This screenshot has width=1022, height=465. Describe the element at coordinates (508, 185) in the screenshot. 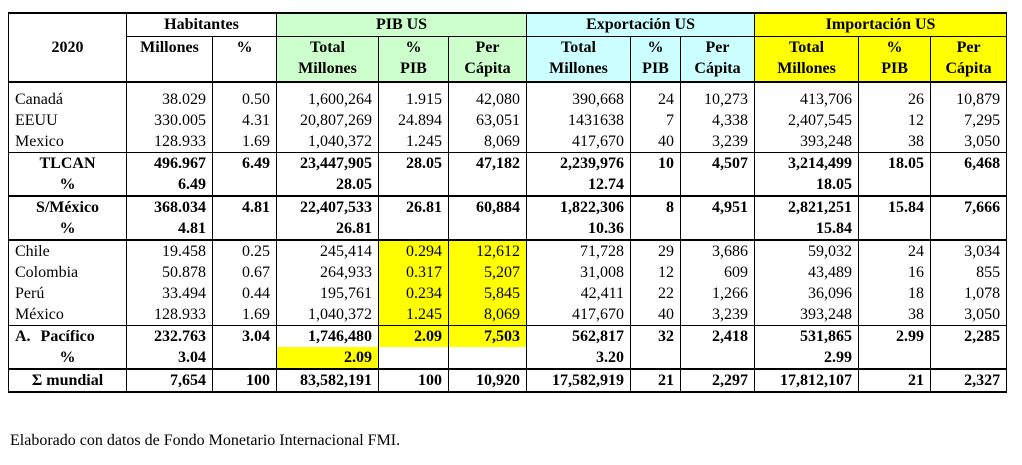

I see `table-row-percent: % 6.49 28.05 12.74 18.05` at that location.